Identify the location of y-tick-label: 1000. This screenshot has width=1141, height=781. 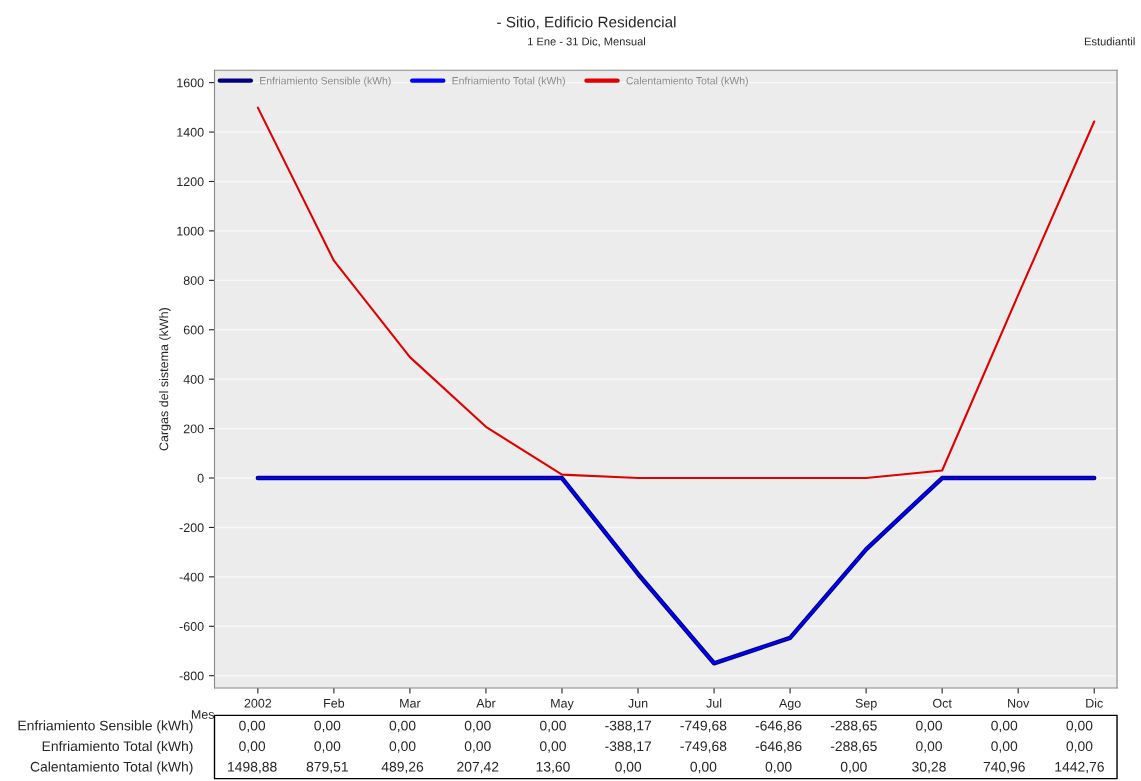
(190, 231).